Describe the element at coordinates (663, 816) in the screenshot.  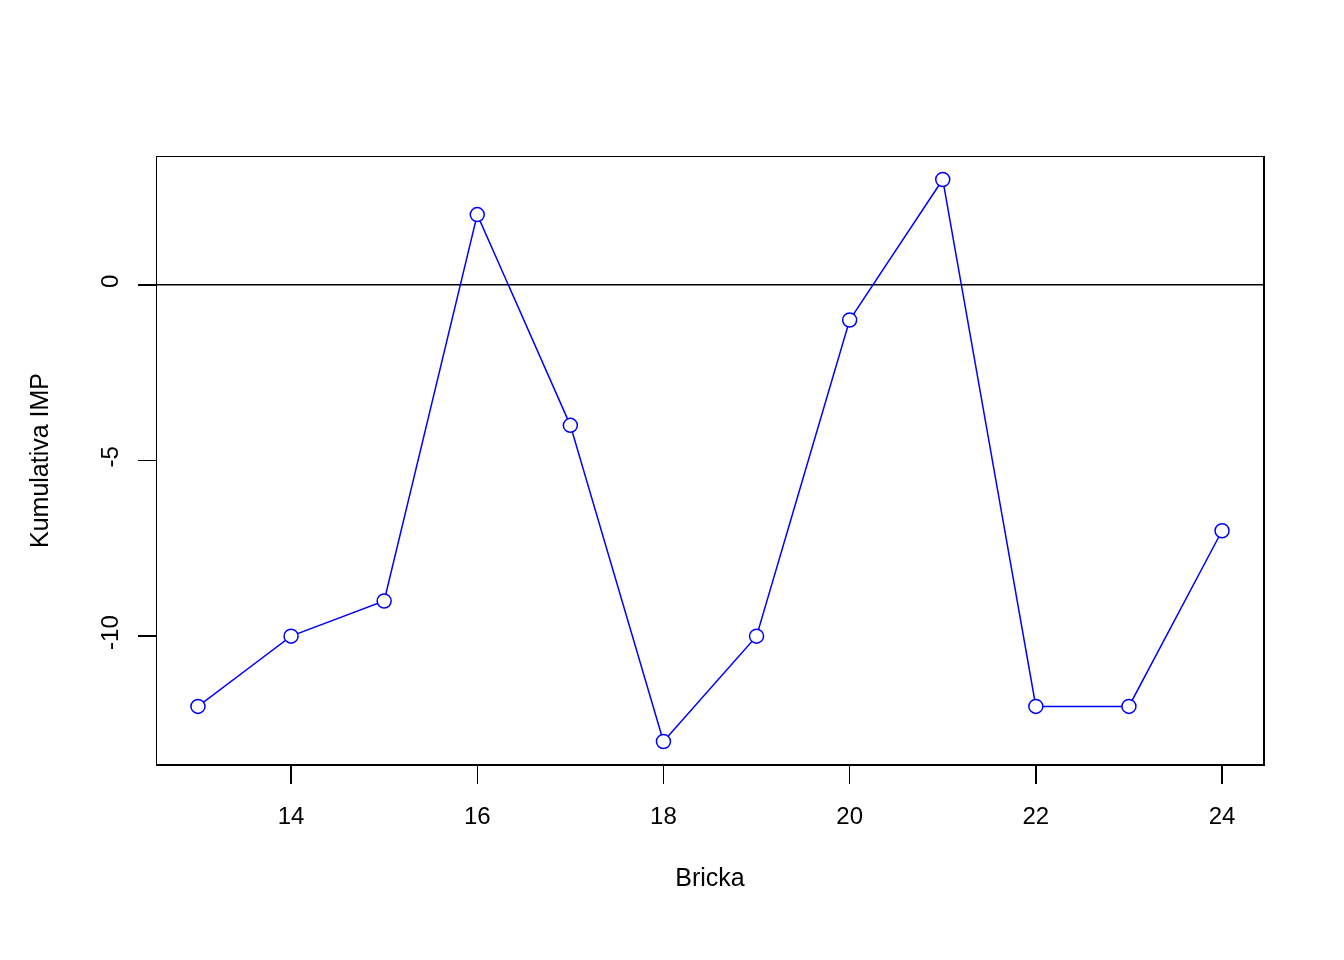
I see `x-tick-label: 18` at that location.